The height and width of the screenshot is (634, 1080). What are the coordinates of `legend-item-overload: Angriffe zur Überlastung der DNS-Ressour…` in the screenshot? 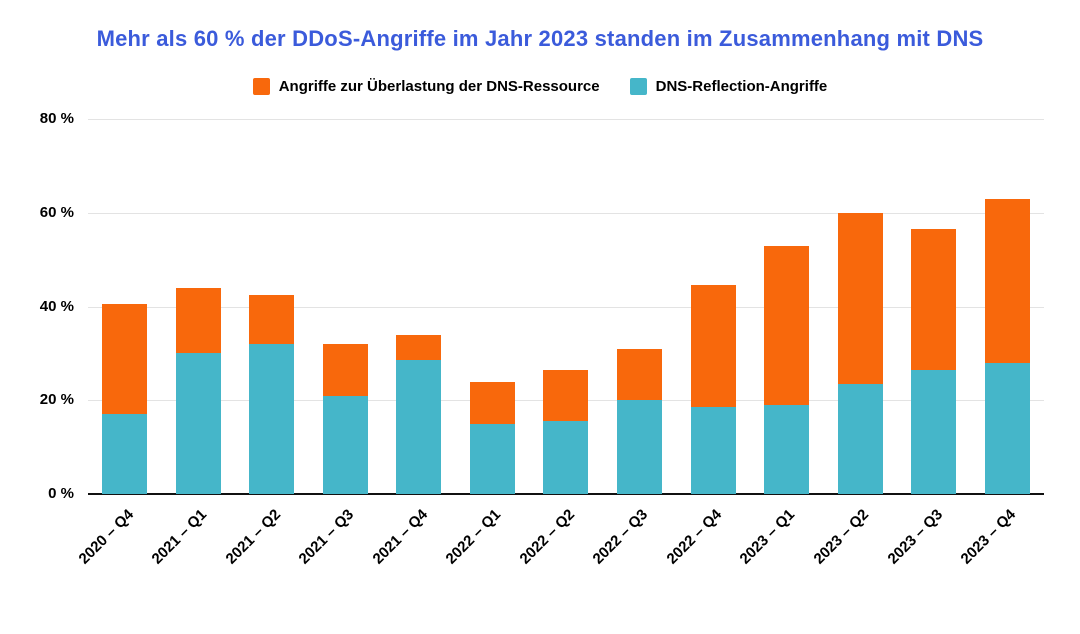 It's located at (426, 86).